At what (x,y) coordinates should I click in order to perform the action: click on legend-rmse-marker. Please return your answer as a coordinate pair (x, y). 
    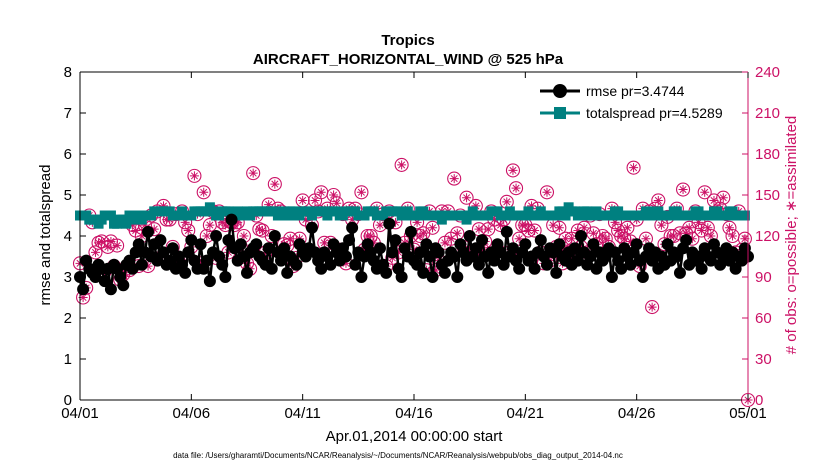
    Looking at the image, I should click on (560, 91).